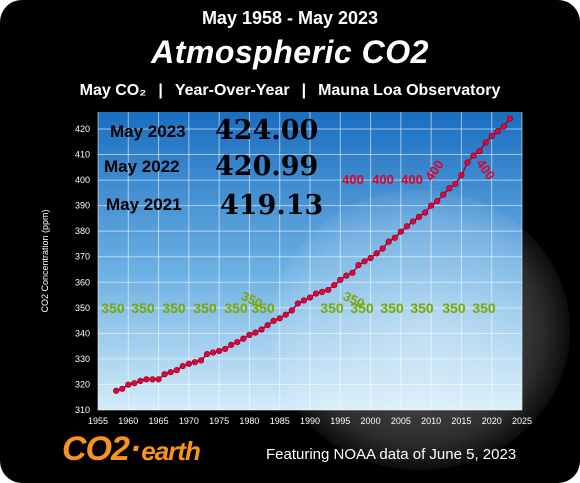  I want to click on x-tick-label: 1995, so click(340, 421).